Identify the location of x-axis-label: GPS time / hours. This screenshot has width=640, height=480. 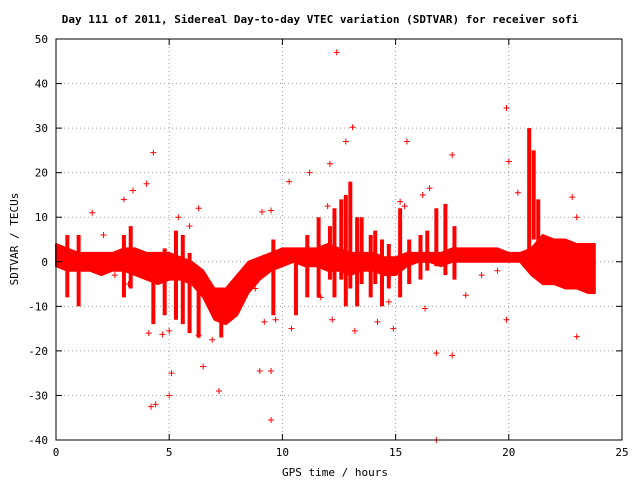
(335, 472).